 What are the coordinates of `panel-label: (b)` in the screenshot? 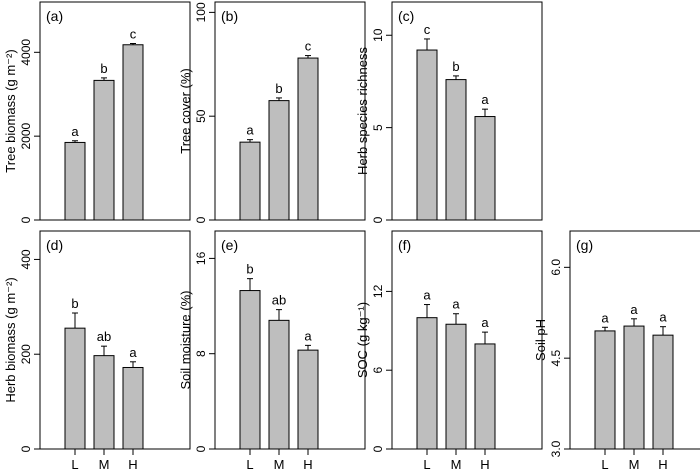 It's located at (229, 16).